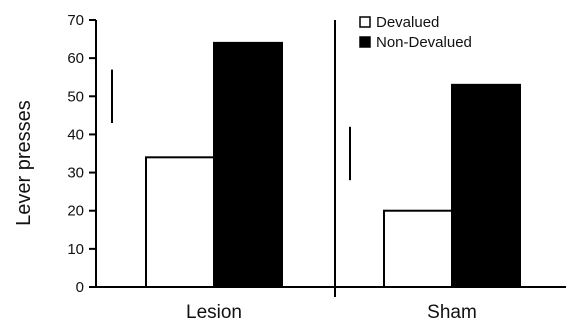 This screenshot has width=569, height=326. What do you see at coordinates (214, 312) in the screenshot?
I see `category-label-lesion: Lesion` at bounding box center [214, 312].